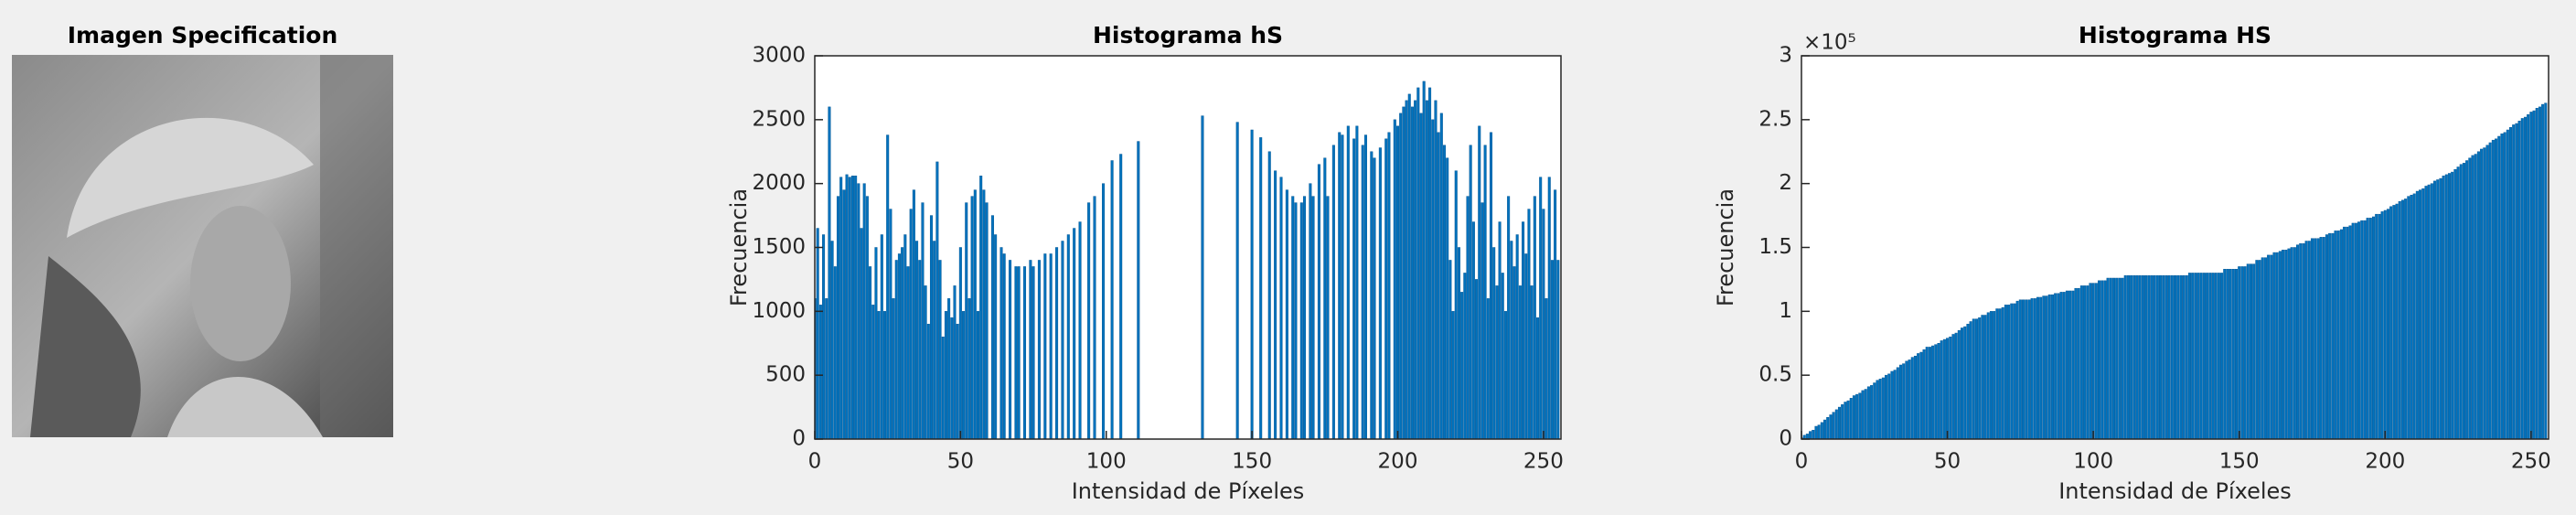  Describe the element at coordinates (739, 247) in the screenshot. I see `y-axis-label: Frecuencia` at that location.